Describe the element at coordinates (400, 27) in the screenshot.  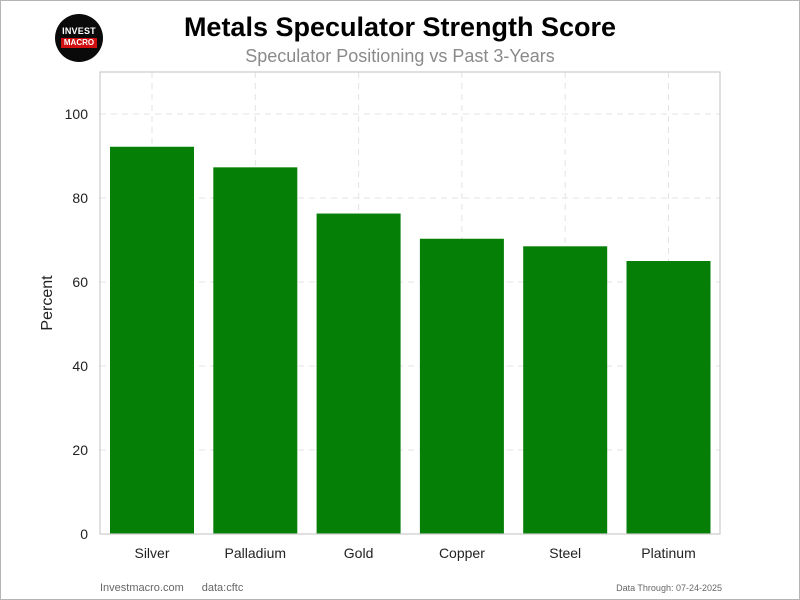
I see `chart-title: Metals Speculator Strength Score` at that location.